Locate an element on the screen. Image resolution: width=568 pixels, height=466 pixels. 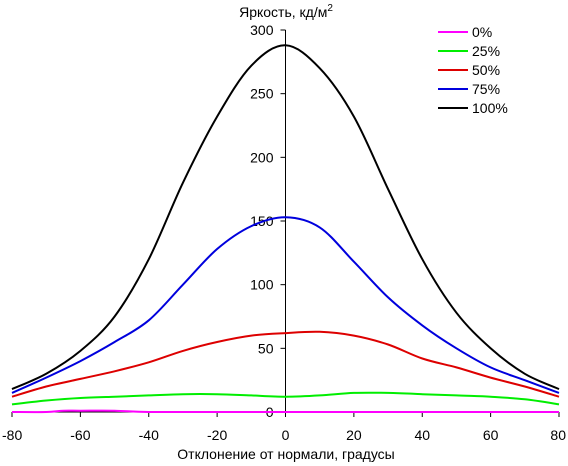
y-tick-label: 50 is located at coordinates (266, 348).